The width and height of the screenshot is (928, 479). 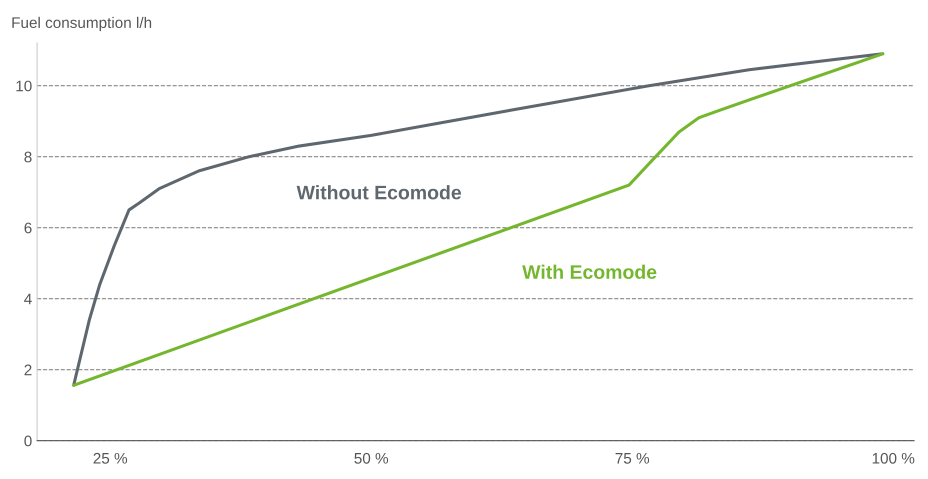 I want to click on series-label: Without Ecomode, so click(x=379, y=192).